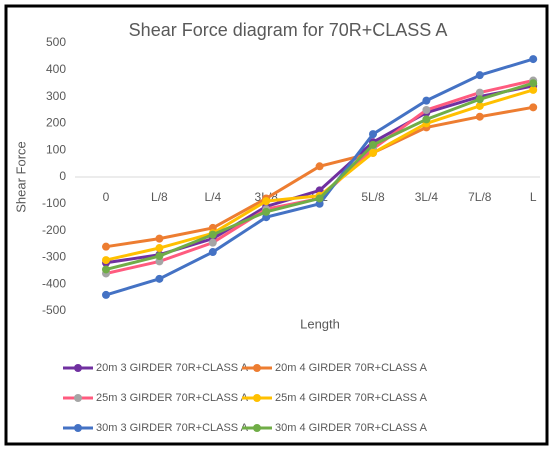 This screenshot has height=450, width=553. Describe the element at coordinates (20, 177) in the screenshot. I see `y-axis-title: Shear Force` at that location.